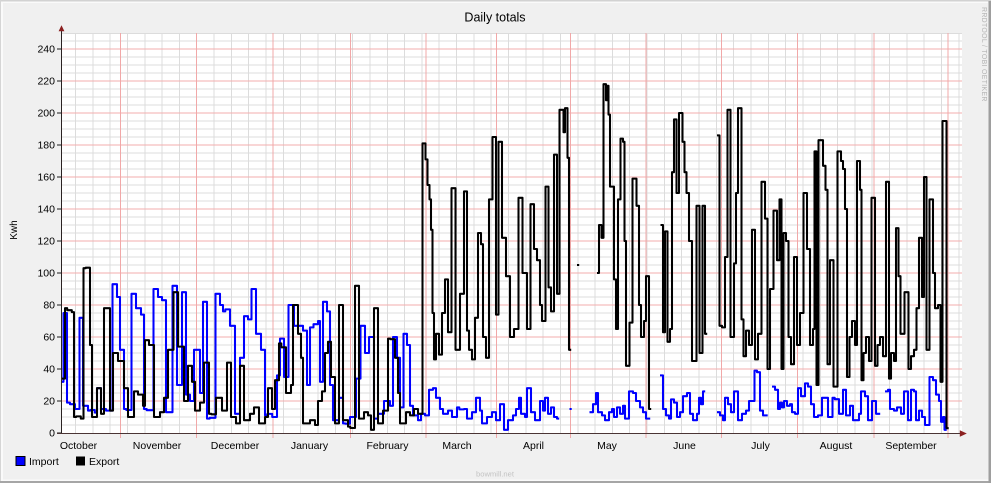 This screenshot has height=488, width=991. Describe the element at coordinates (911, 446) in the screenshot. I see `svg-text: September` at that location.